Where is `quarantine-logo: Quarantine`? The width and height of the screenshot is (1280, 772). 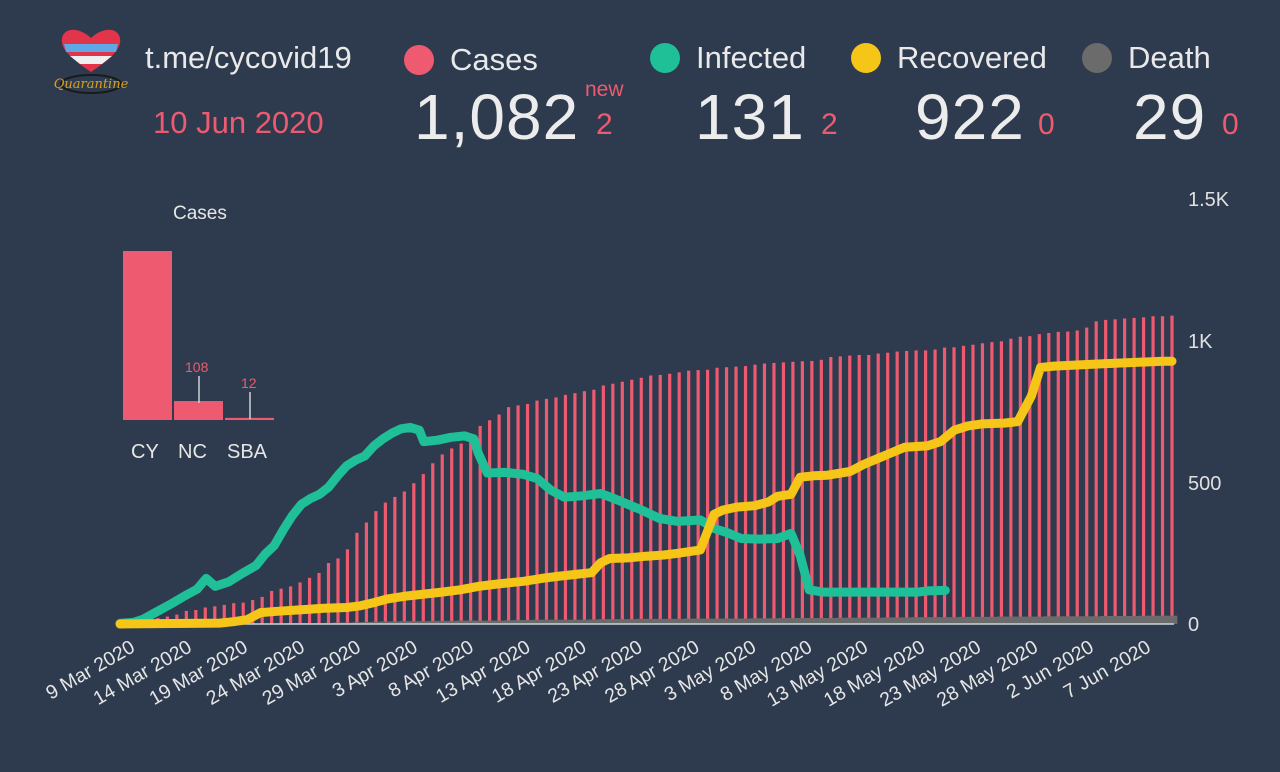 quarantine-logo: Quarantine is located at coordinates (91, 61).